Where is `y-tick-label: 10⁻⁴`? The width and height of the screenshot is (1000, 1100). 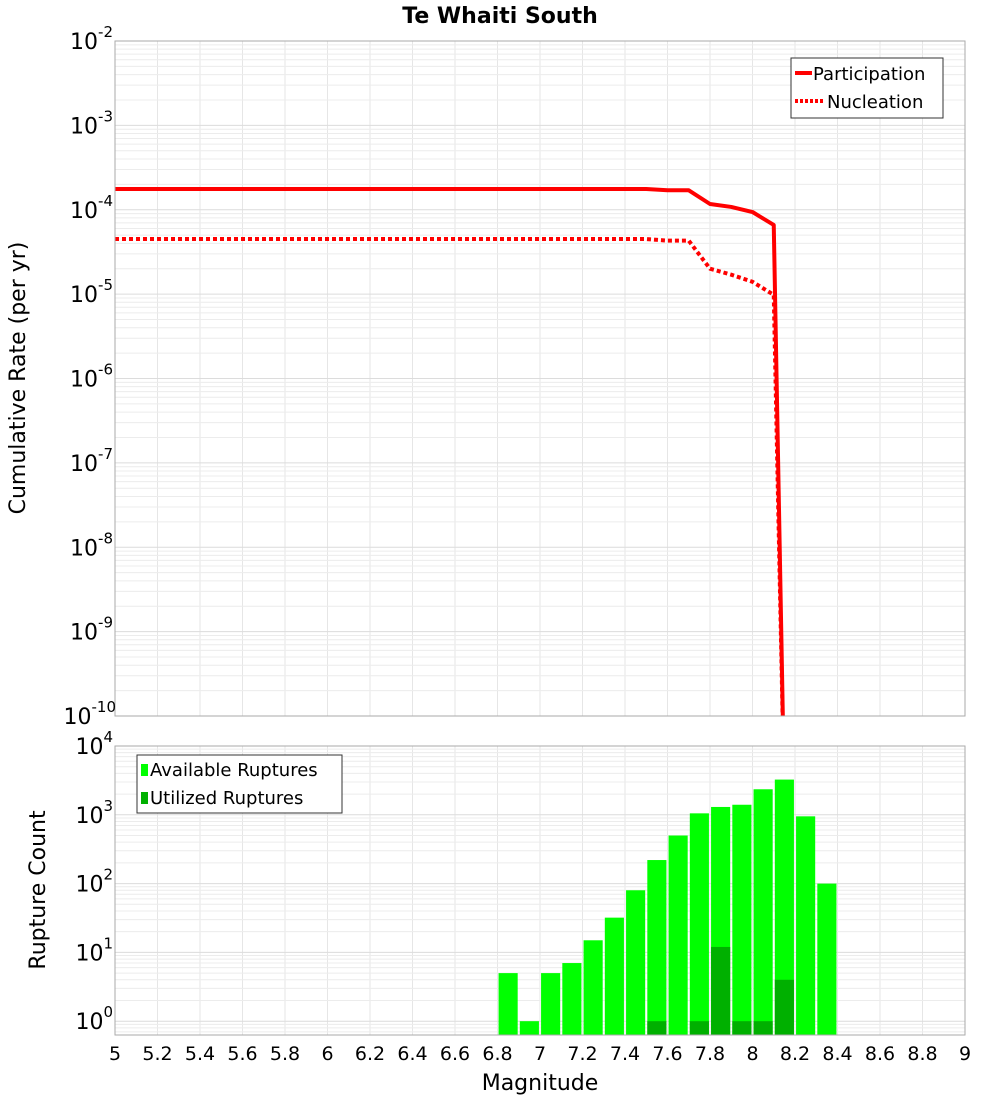 y-tick-label: 10⁻⁴ is located at coordinates (91, 208).